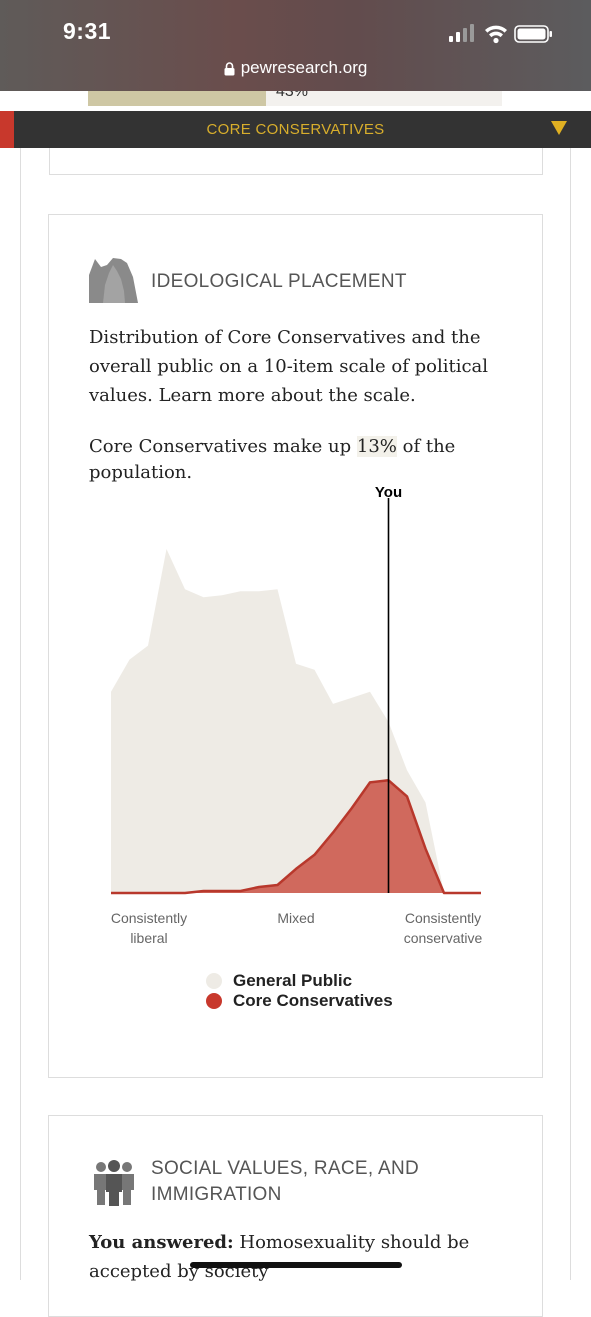 The image size is (591, 1317). What do you see at coordinates (214, 1001) in the screenshot?
I see `legend-swatch-core-conservatives` at bounding box center [214, 1001].